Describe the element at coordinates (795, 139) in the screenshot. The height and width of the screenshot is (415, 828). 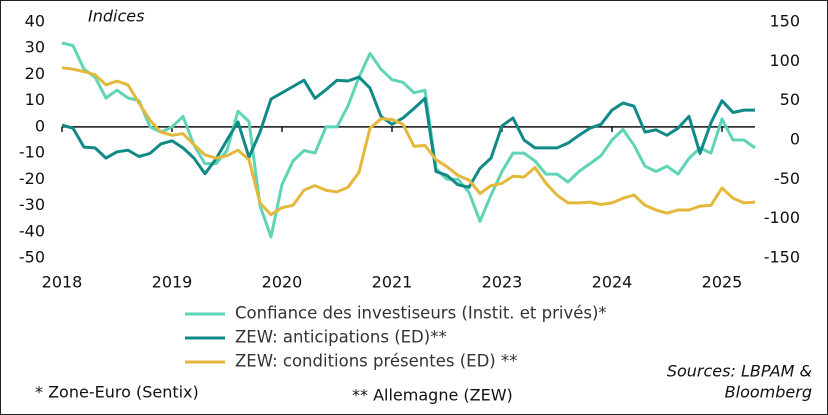
I see `y2-tick-label: 0` at that location.